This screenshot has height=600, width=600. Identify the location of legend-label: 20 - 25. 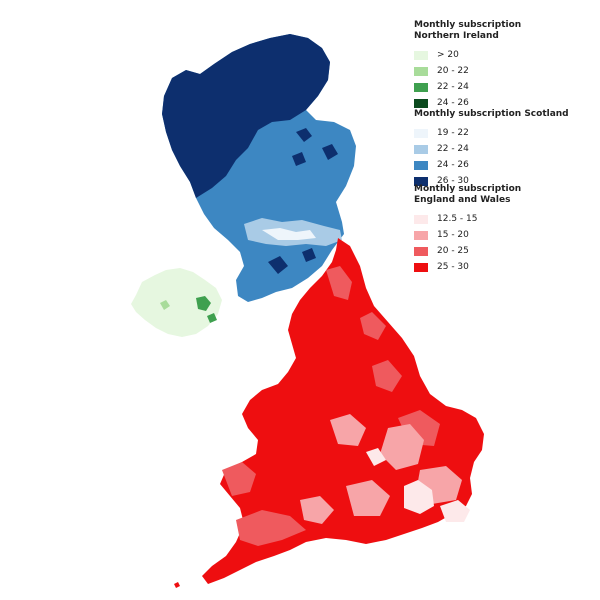
(453, 251).